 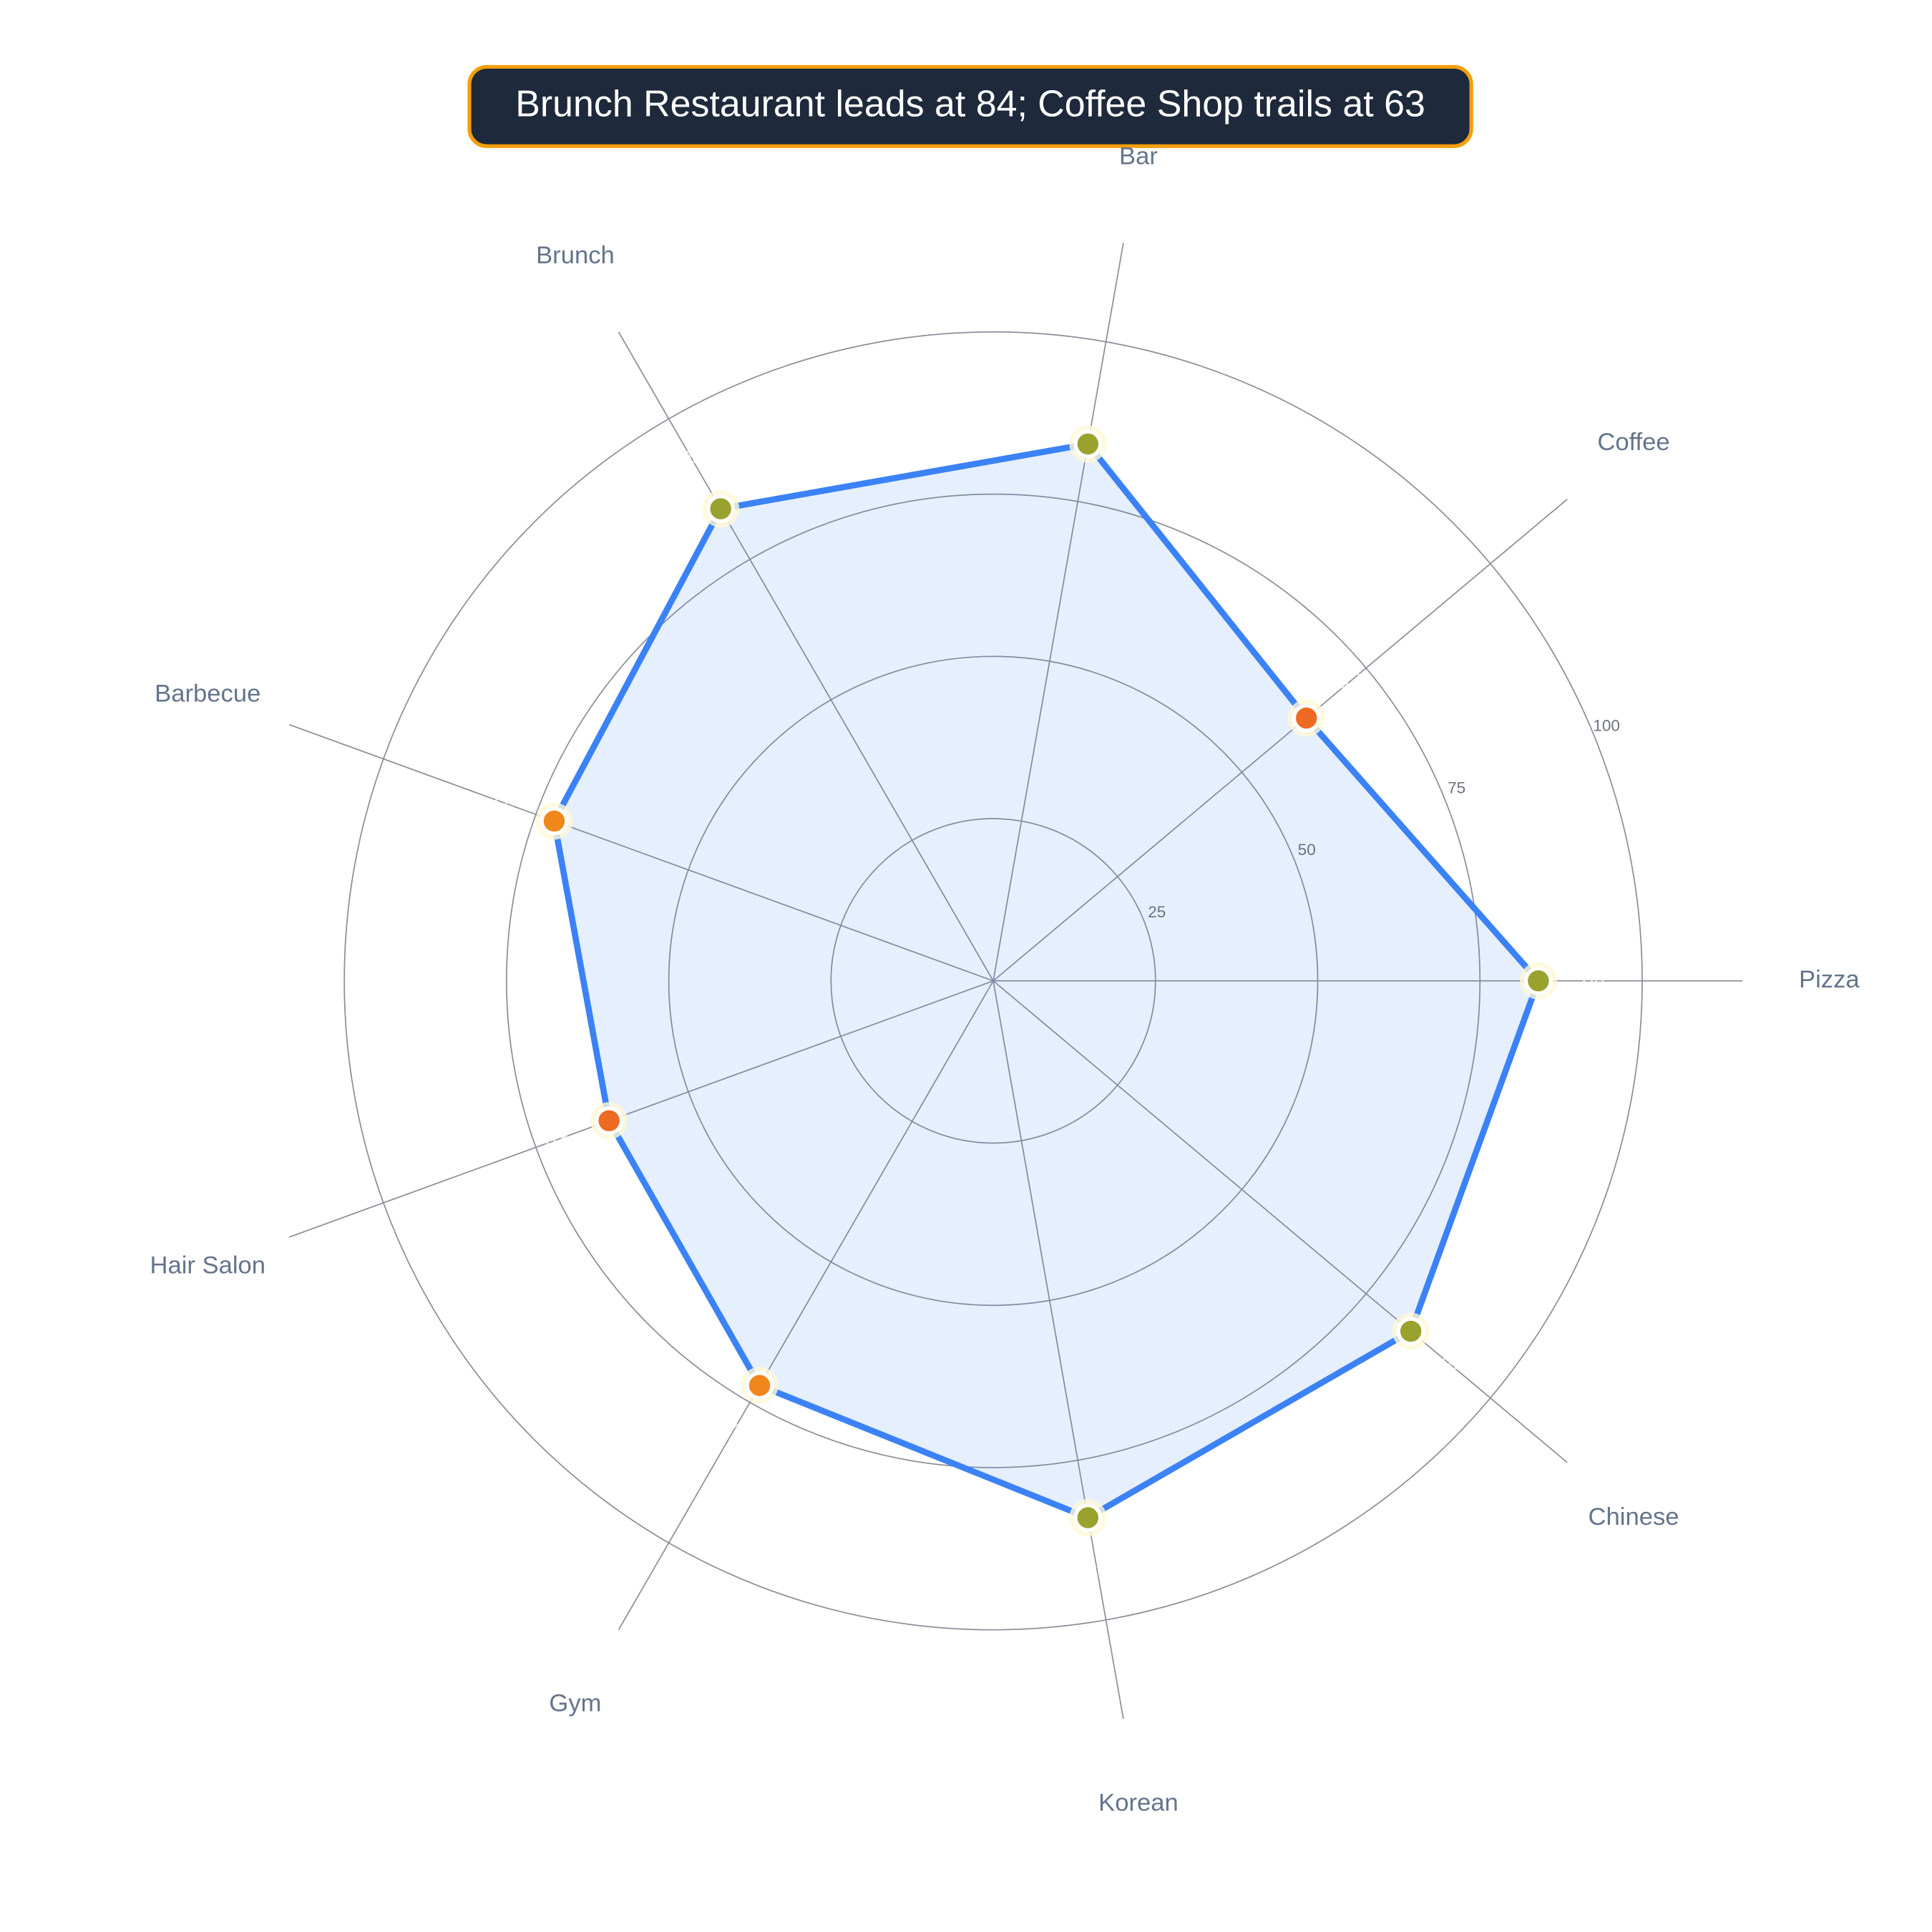 I want to click on category-label: Bar, so click(x=1138, y=156).